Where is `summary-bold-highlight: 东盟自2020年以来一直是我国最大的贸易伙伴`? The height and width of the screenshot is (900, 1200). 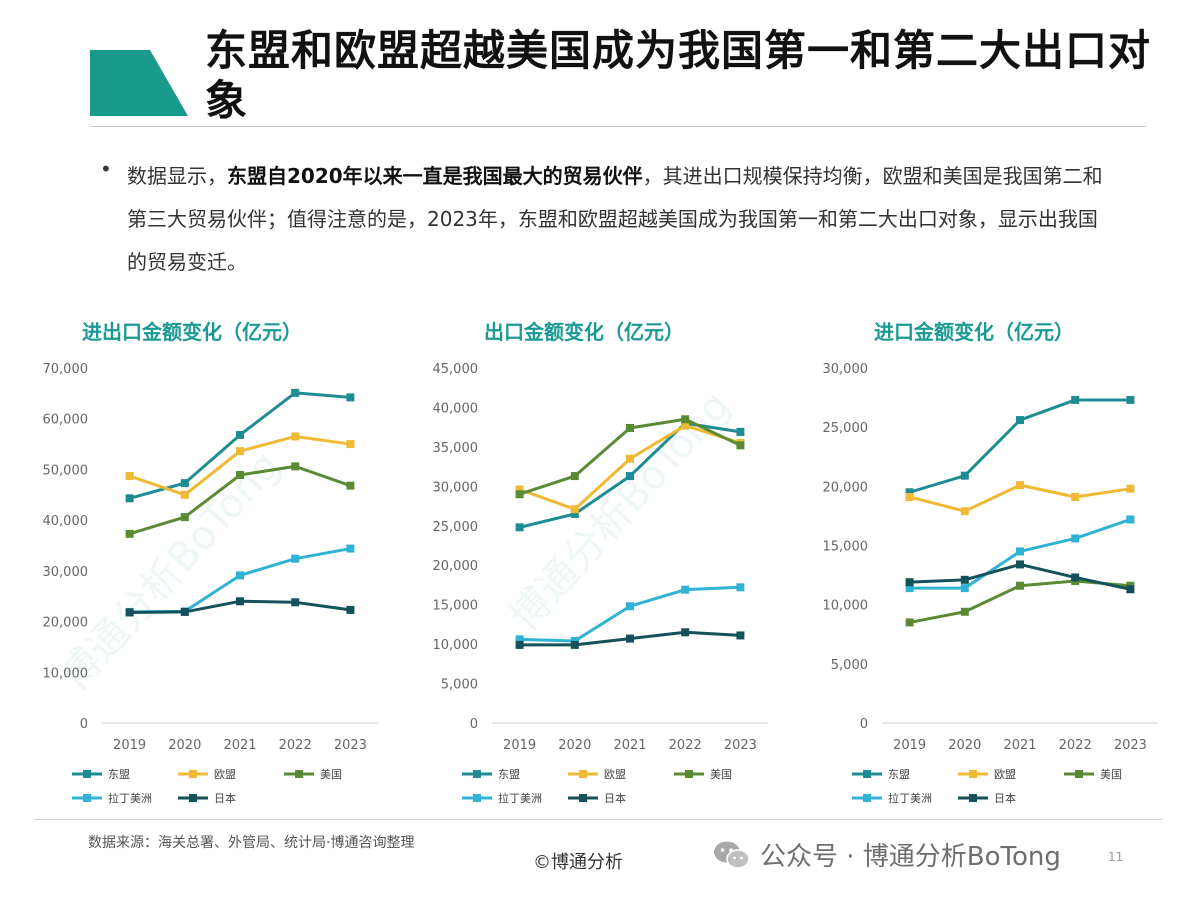 summary-bold-highlight: 东盟自2020年以来一直是我国最大的贸易伙伴 is located at coordinates (435, 176).